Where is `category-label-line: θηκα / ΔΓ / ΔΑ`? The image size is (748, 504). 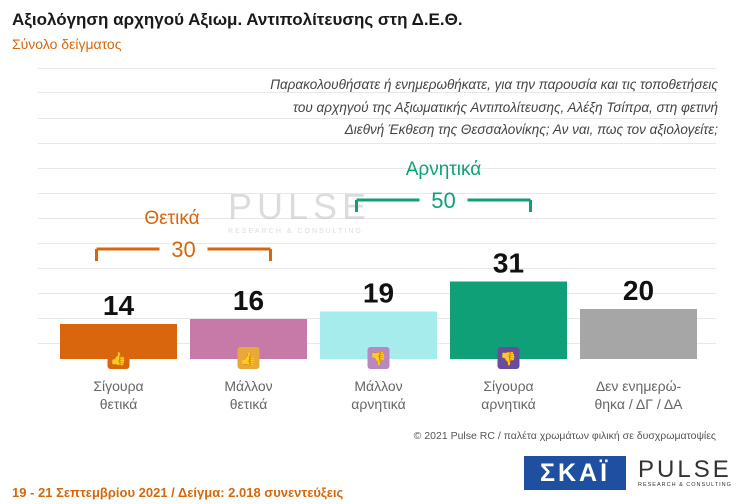
category-label-line: θηκα / ΔΓ / ΔΑ is located at coordinates (638, 404).